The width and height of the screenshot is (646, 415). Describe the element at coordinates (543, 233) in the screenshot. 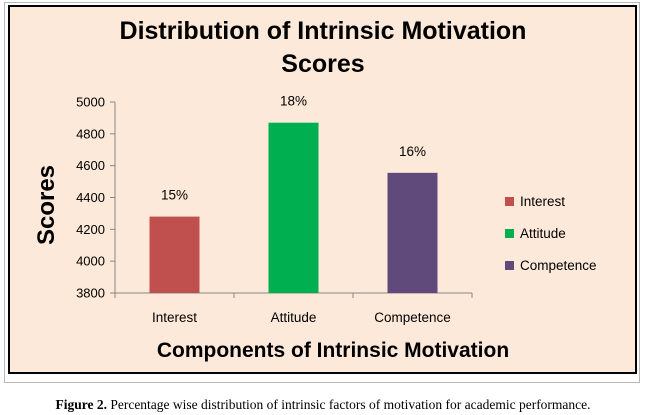

I see `legend-label-attitude: Attitude` at that location.